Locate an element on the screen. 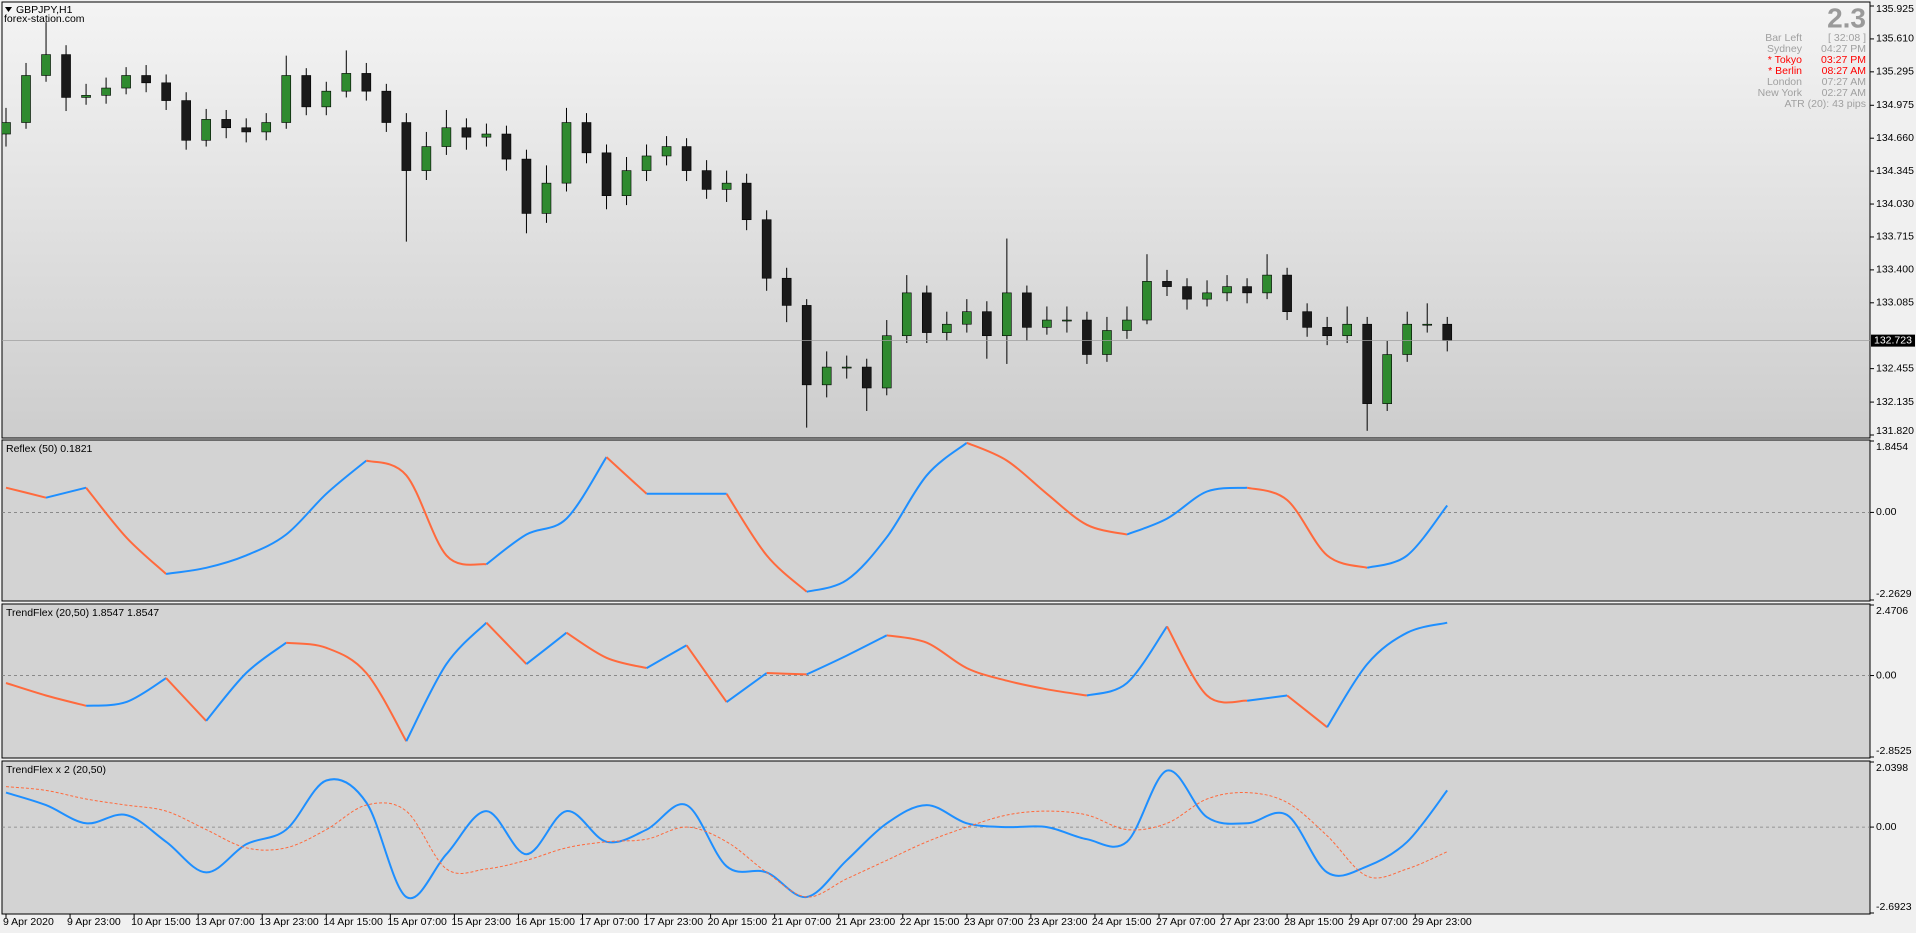  y-tick-label: 1.8454 is located at coordinates (1892, 447).